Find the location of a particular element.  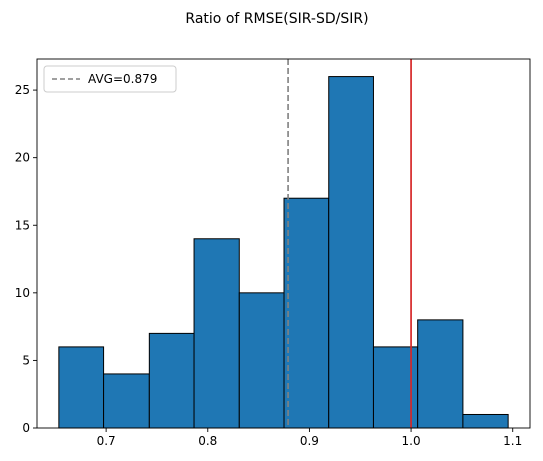

chart-title: Ratio of RMSE(SIR-SD/SIR) is located at coordinates (276, 19).